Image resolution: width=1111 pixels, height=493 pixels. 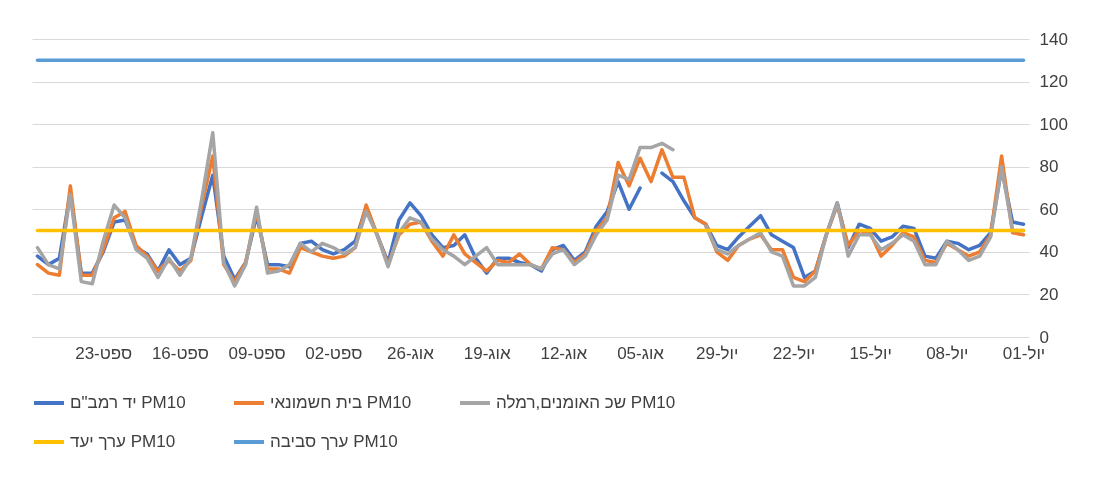 What do you see at coordinates (1053, 82) in the screenshot?
I see `y-tick-label: 120` at bounding box center [1053, 82].